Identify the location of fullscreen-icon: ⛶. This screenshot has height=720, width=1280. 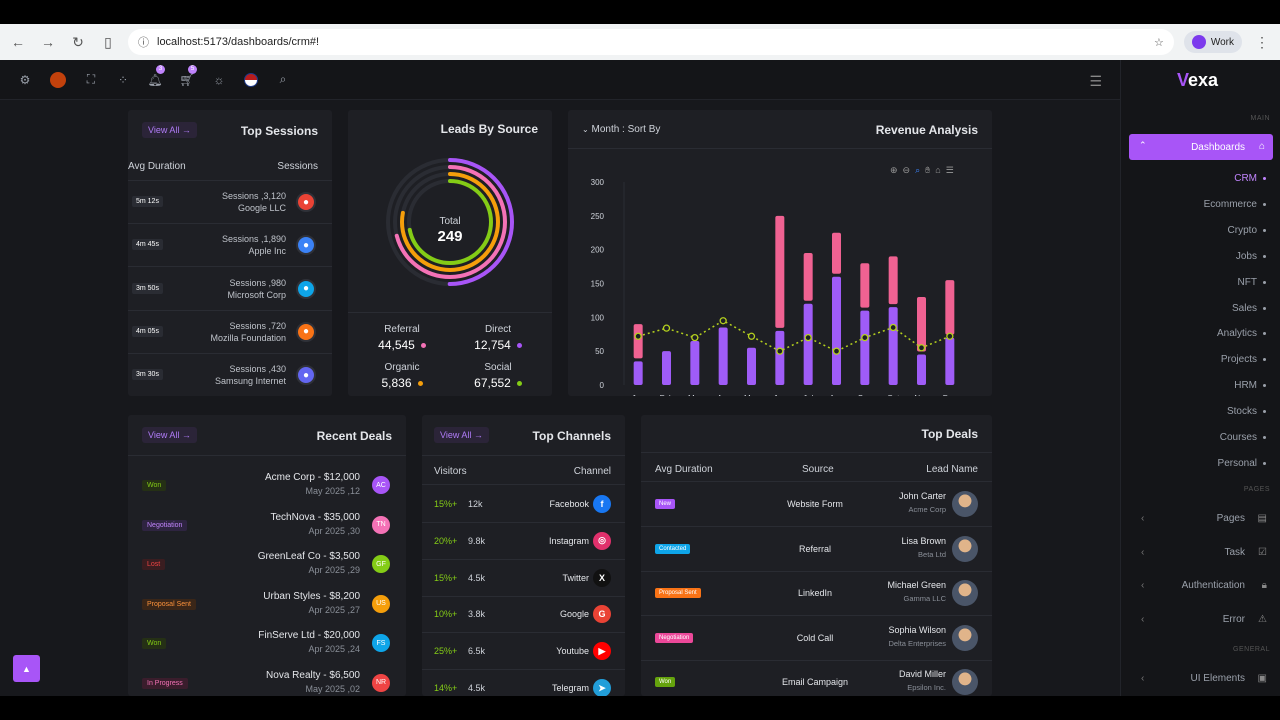
(91, 79).